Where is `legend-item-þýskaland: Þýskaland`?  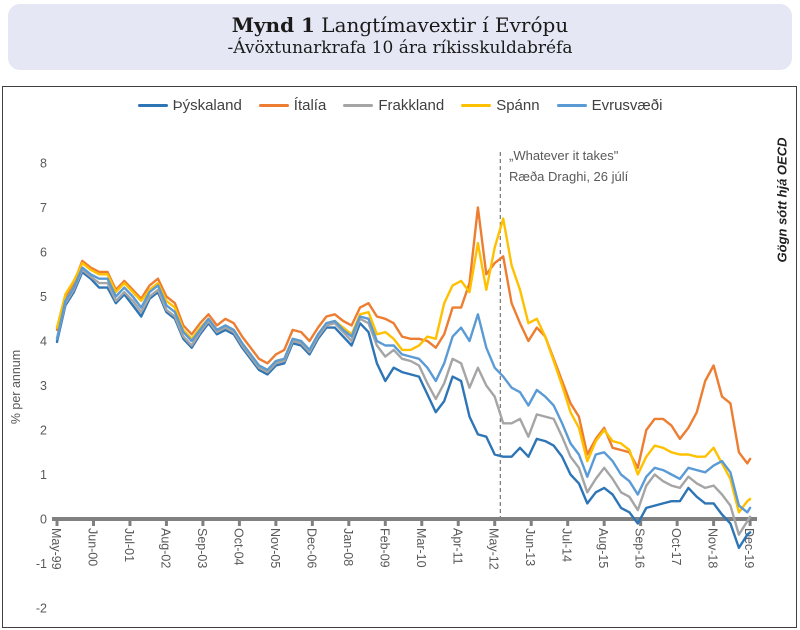 legend-item-þýskaland: Þýskaland is located at coordinates (189, 105).